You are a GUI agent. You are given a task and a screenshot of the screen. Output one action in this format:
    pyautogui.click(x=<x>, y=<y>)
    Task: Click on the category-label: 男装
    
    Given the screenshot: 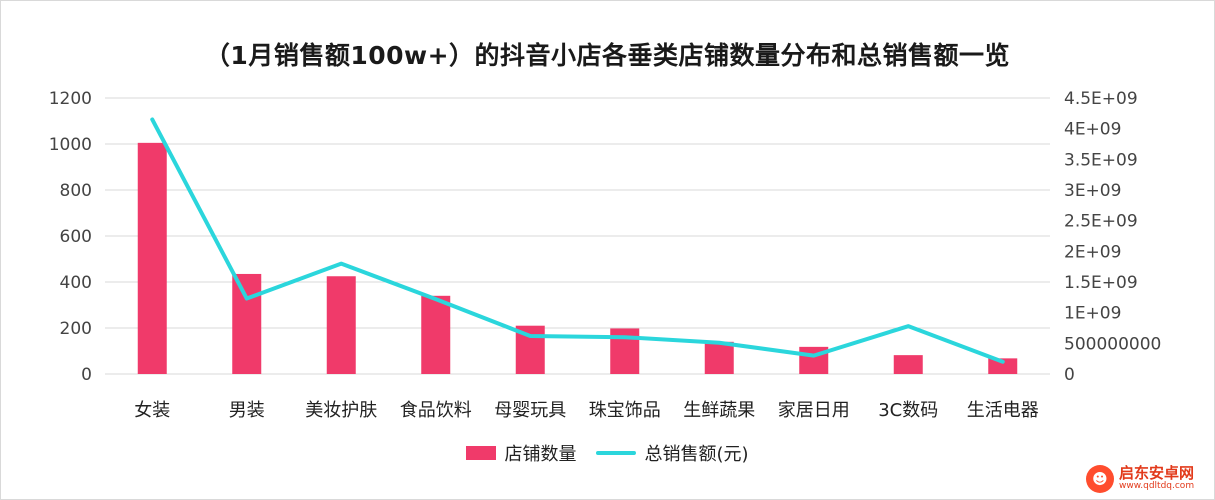 What is the action you would take?
    pyautogui.click(x=247, y=410)
    